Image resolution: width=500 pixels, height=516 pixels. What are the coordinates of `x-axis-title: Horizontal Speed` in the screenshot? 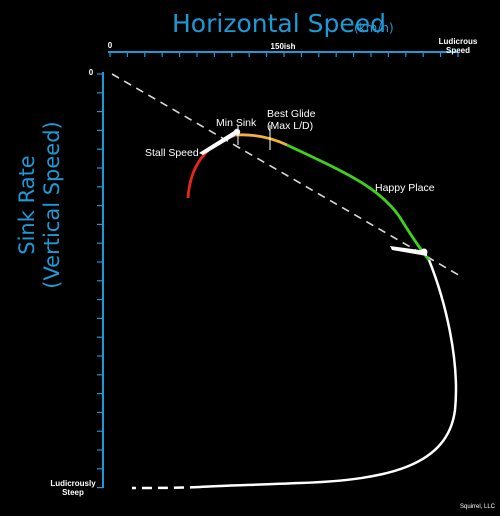 It's located at (279, 23).